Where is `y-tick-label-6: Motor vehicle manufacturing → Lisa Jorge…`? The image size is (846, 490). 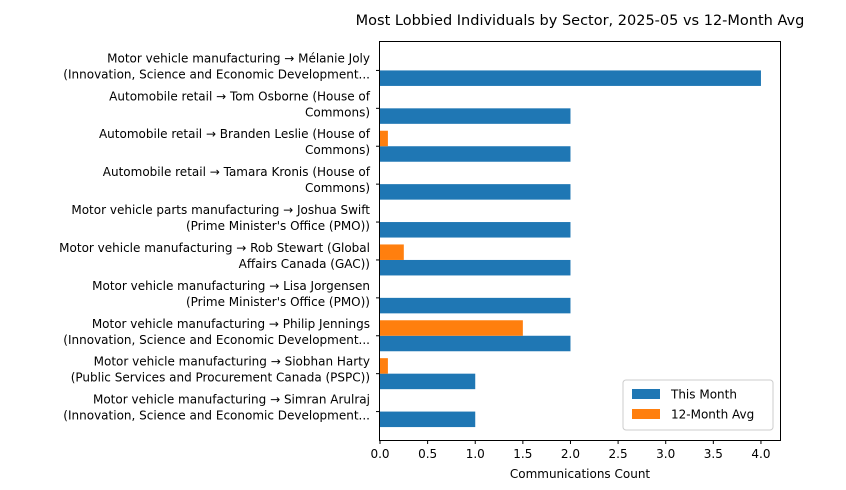 y-tick-label-6: Motor vehicle manufacturing → Lisa Jorge… is located at coordinates (231, 294).